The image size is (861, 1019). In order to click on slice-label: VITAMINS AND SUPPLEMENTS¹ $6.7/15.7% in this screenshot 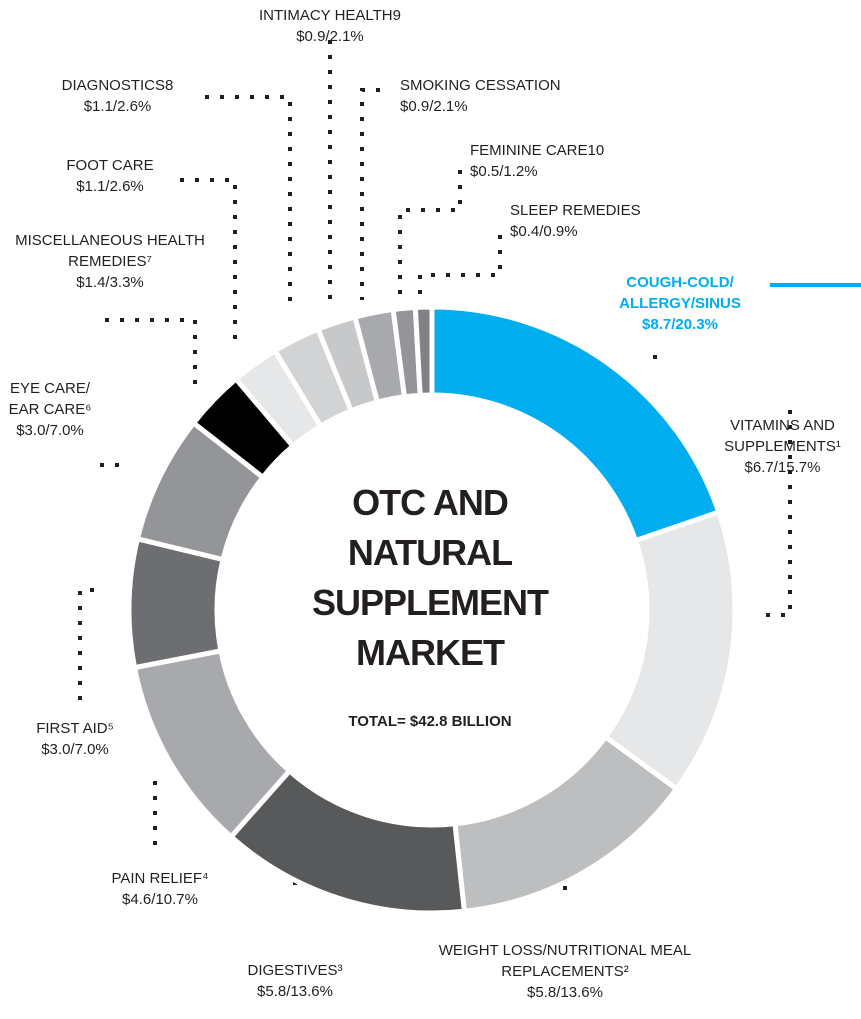, I will do `click(780, 446)`.